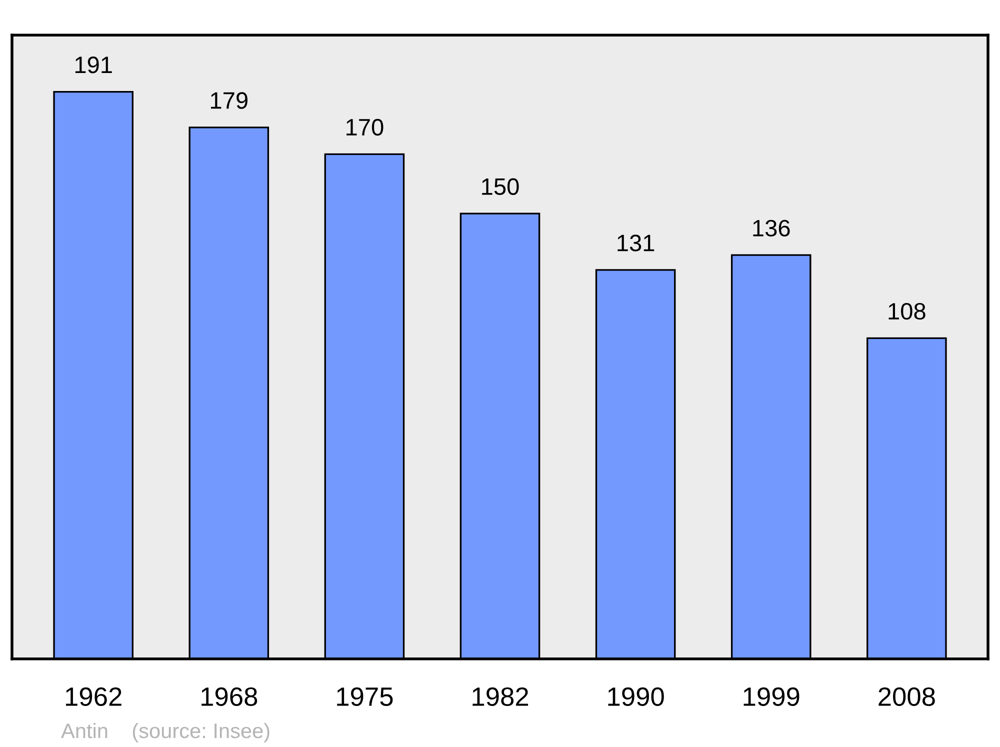 The image size is (1000, 747). Describe the element at coordinates (93, 65) in the screenshot. I see `data-label: 191` at that location.